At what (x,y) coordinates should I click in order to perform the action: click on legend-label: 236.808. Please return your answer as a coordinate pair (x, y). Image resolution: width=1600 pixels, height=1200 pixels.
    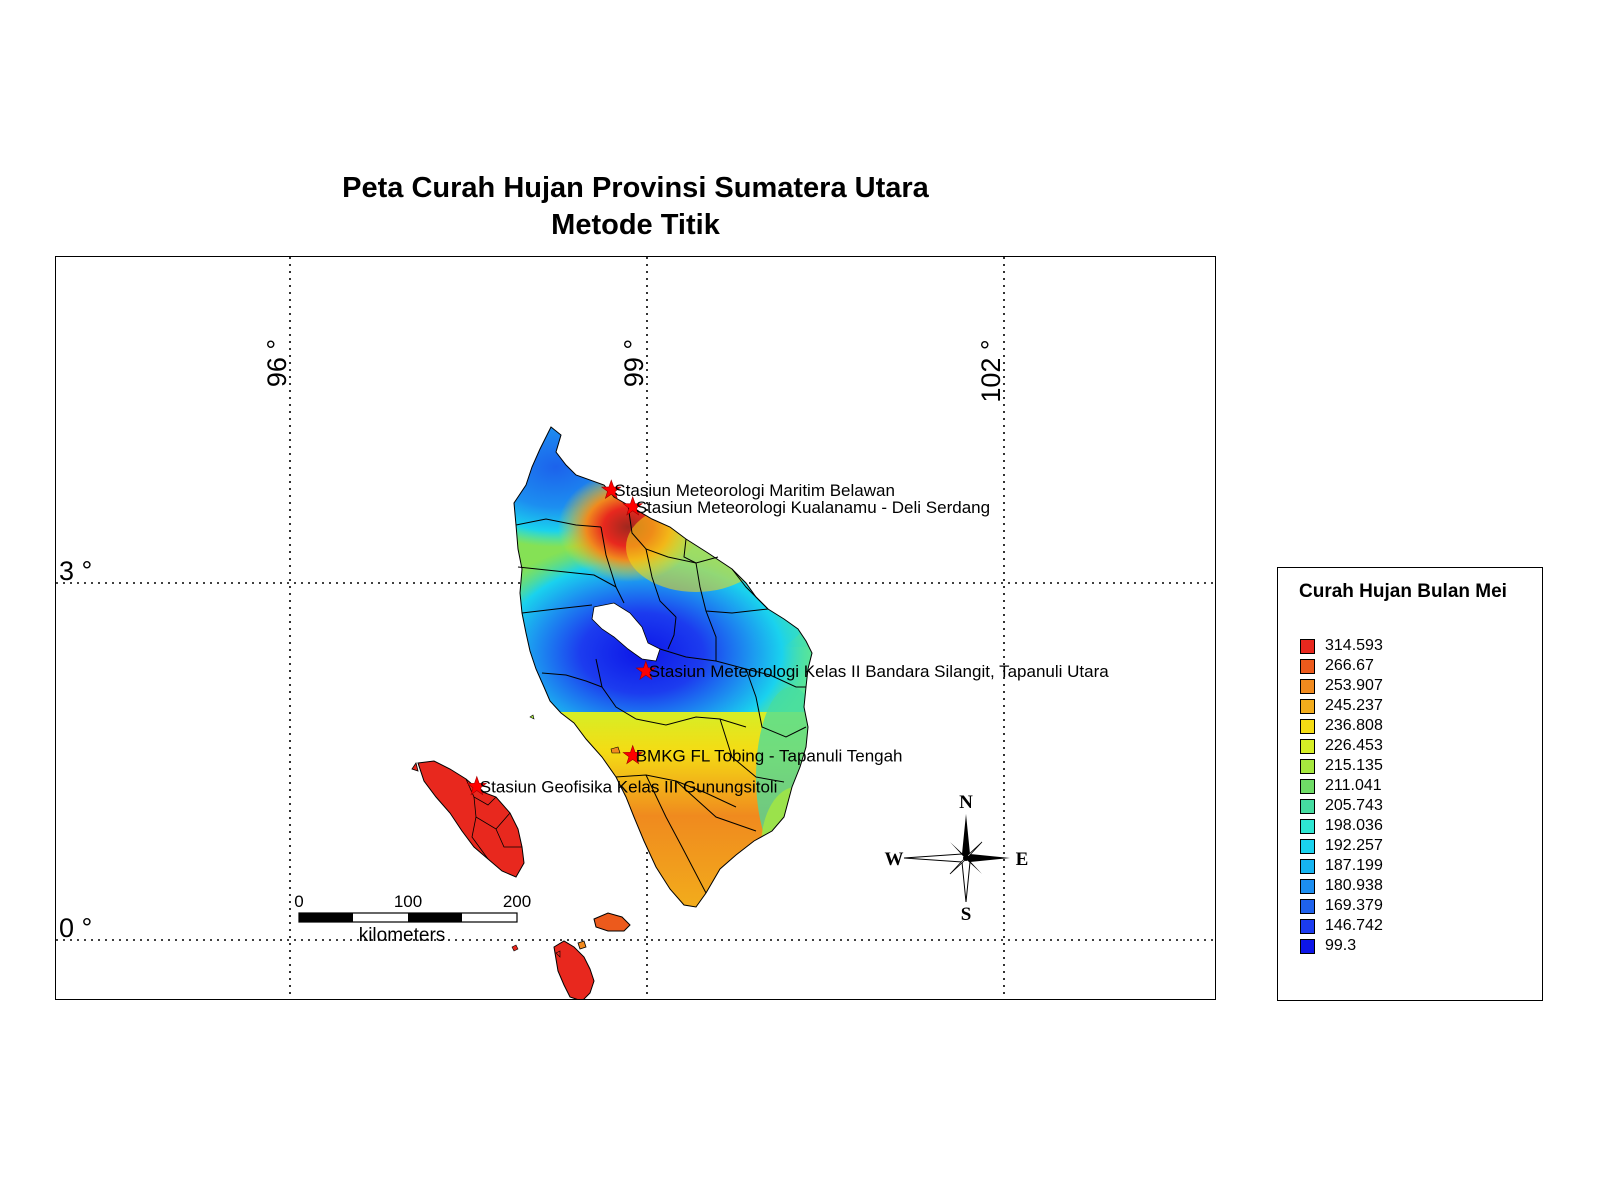
    Looking at the image, I should click on (1354, 725).